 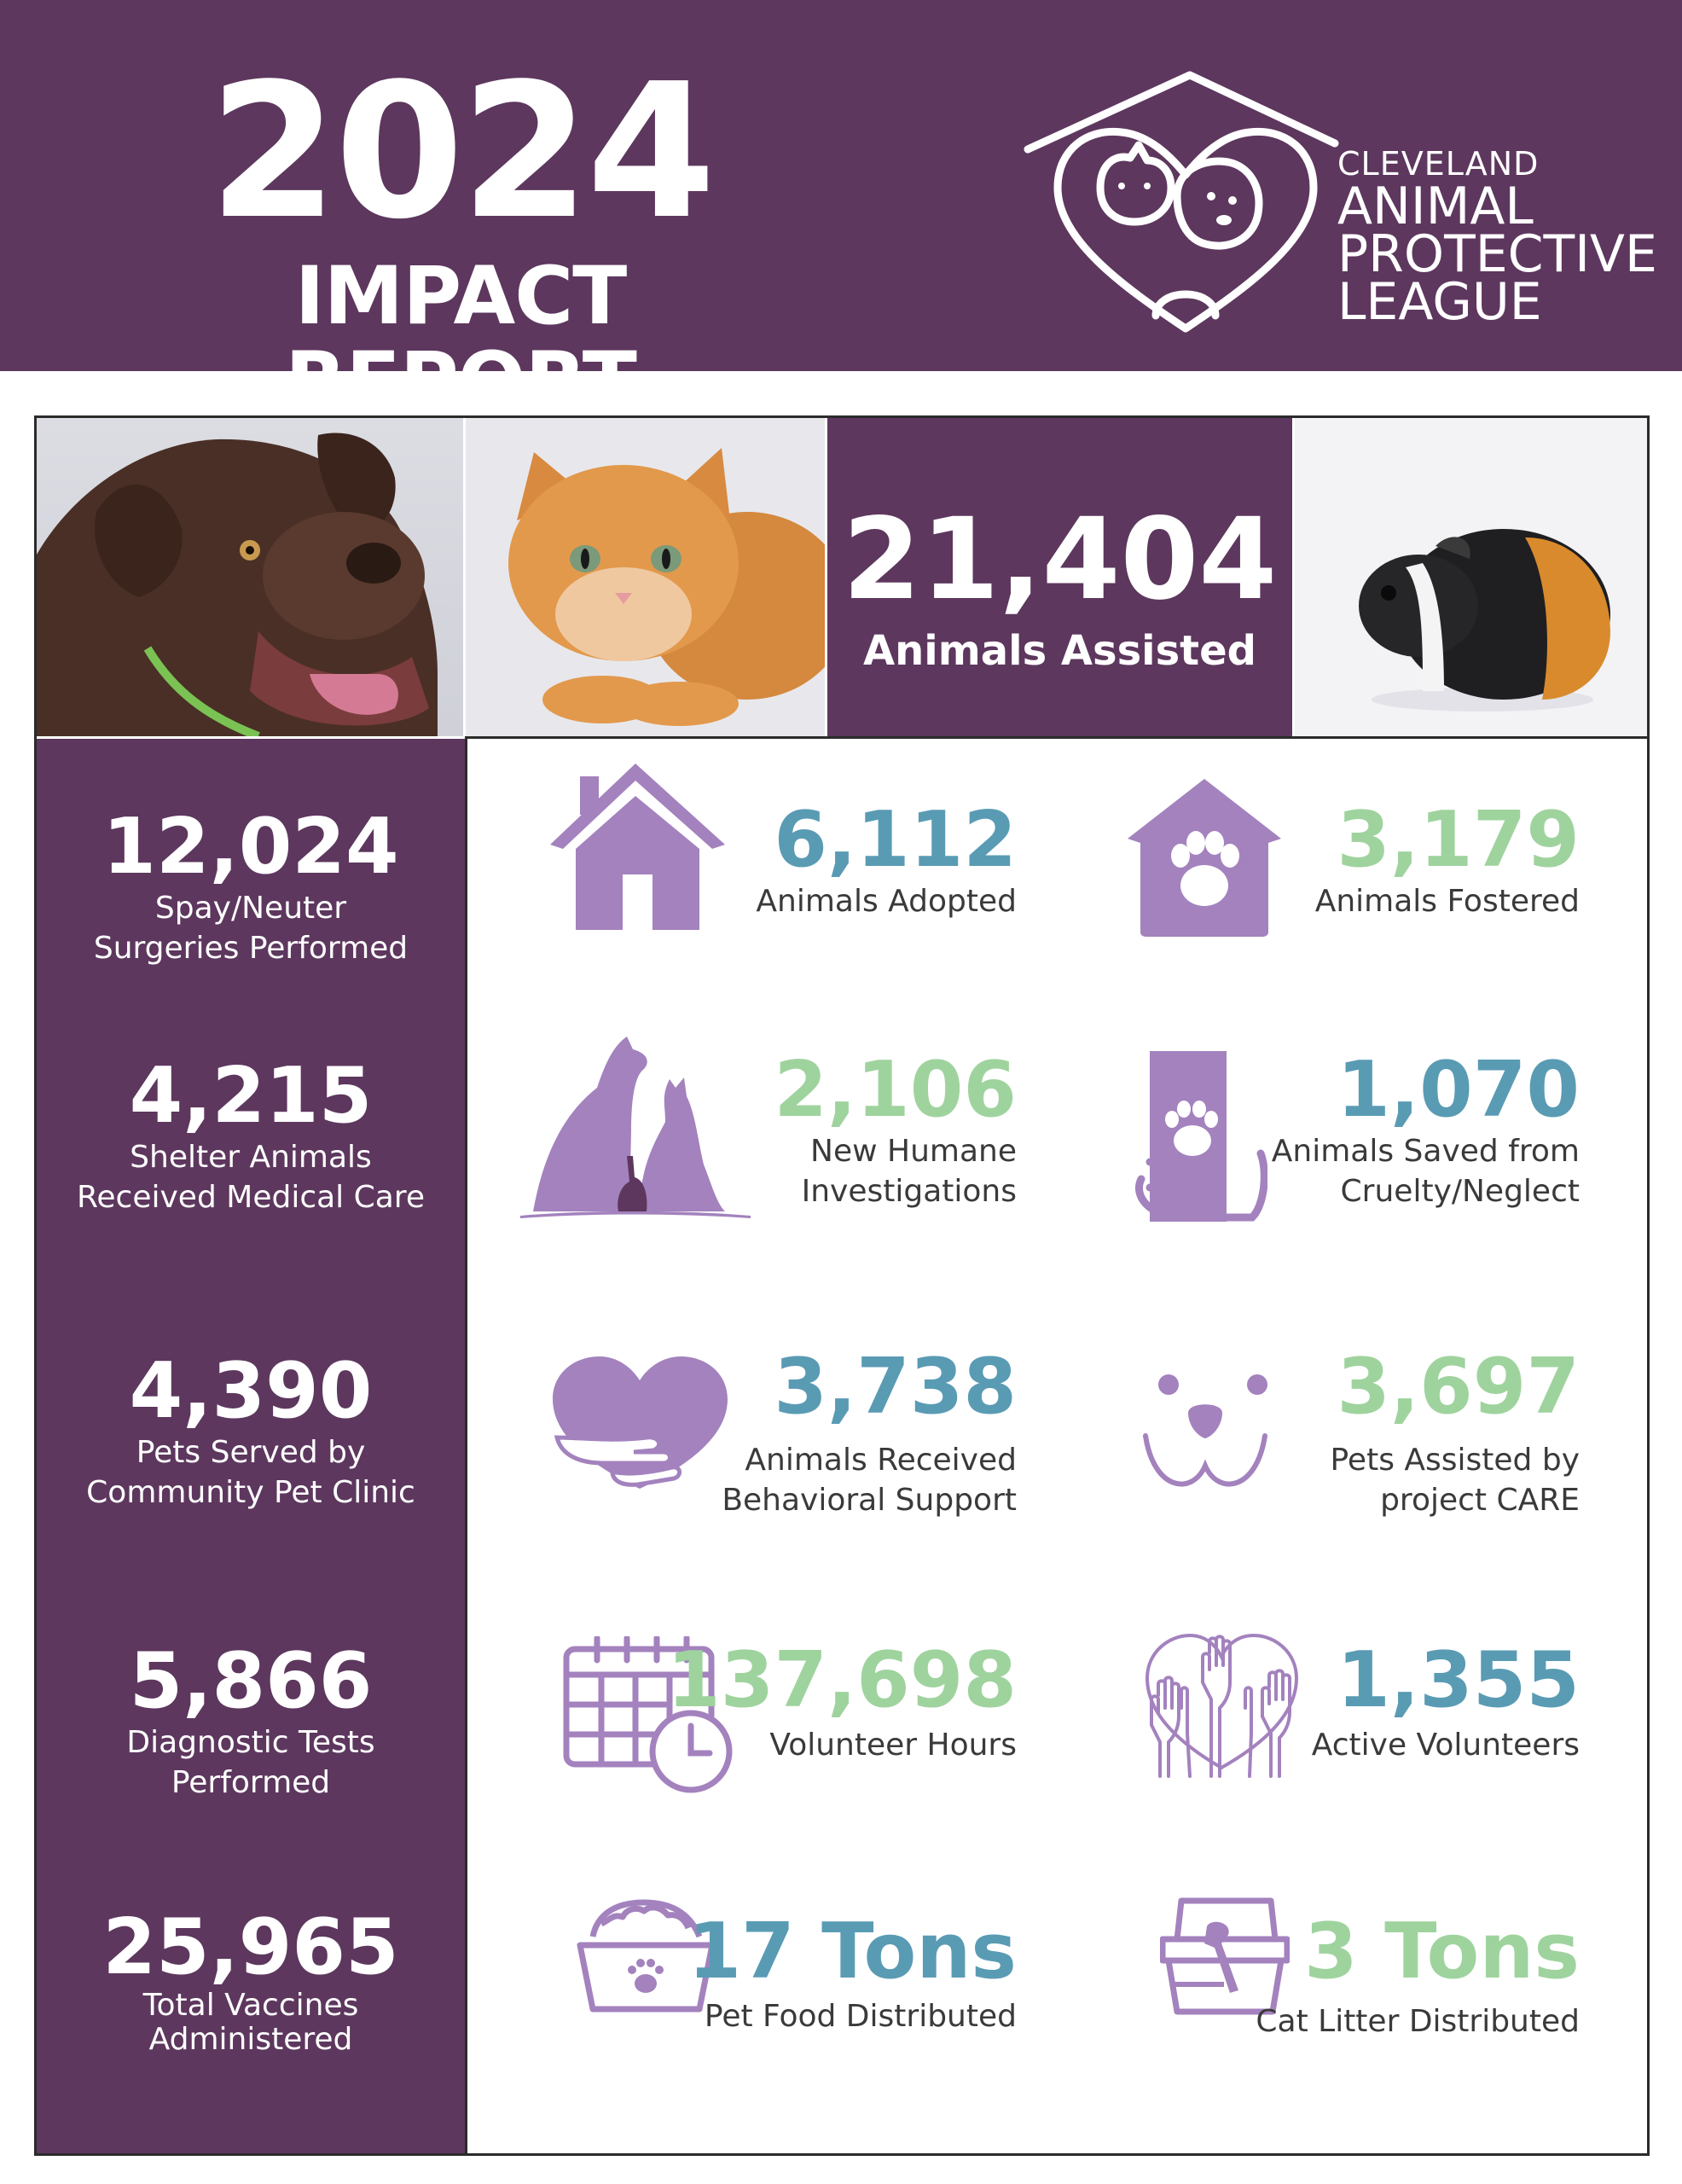 I want to click on stat-label: Animals Adopted, so click(x=886, y=901).